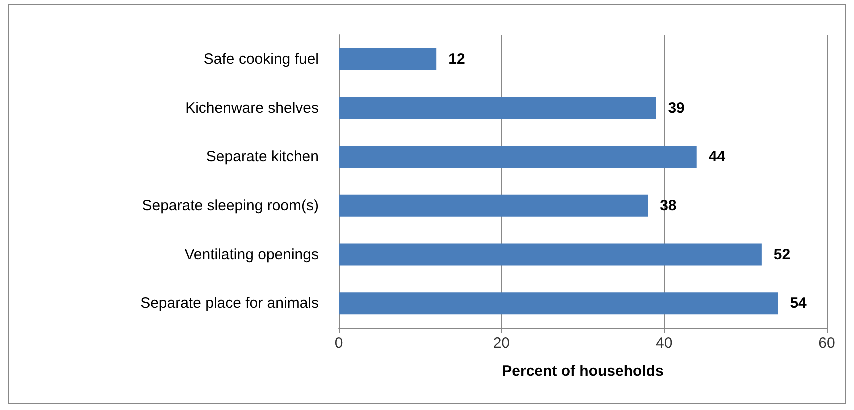 This screenshot has width=854, height=410. What do you see at coordinates (501, 343) in the screenshot?
I see `x-tick-label: 20` at bounding box center [501, 343].